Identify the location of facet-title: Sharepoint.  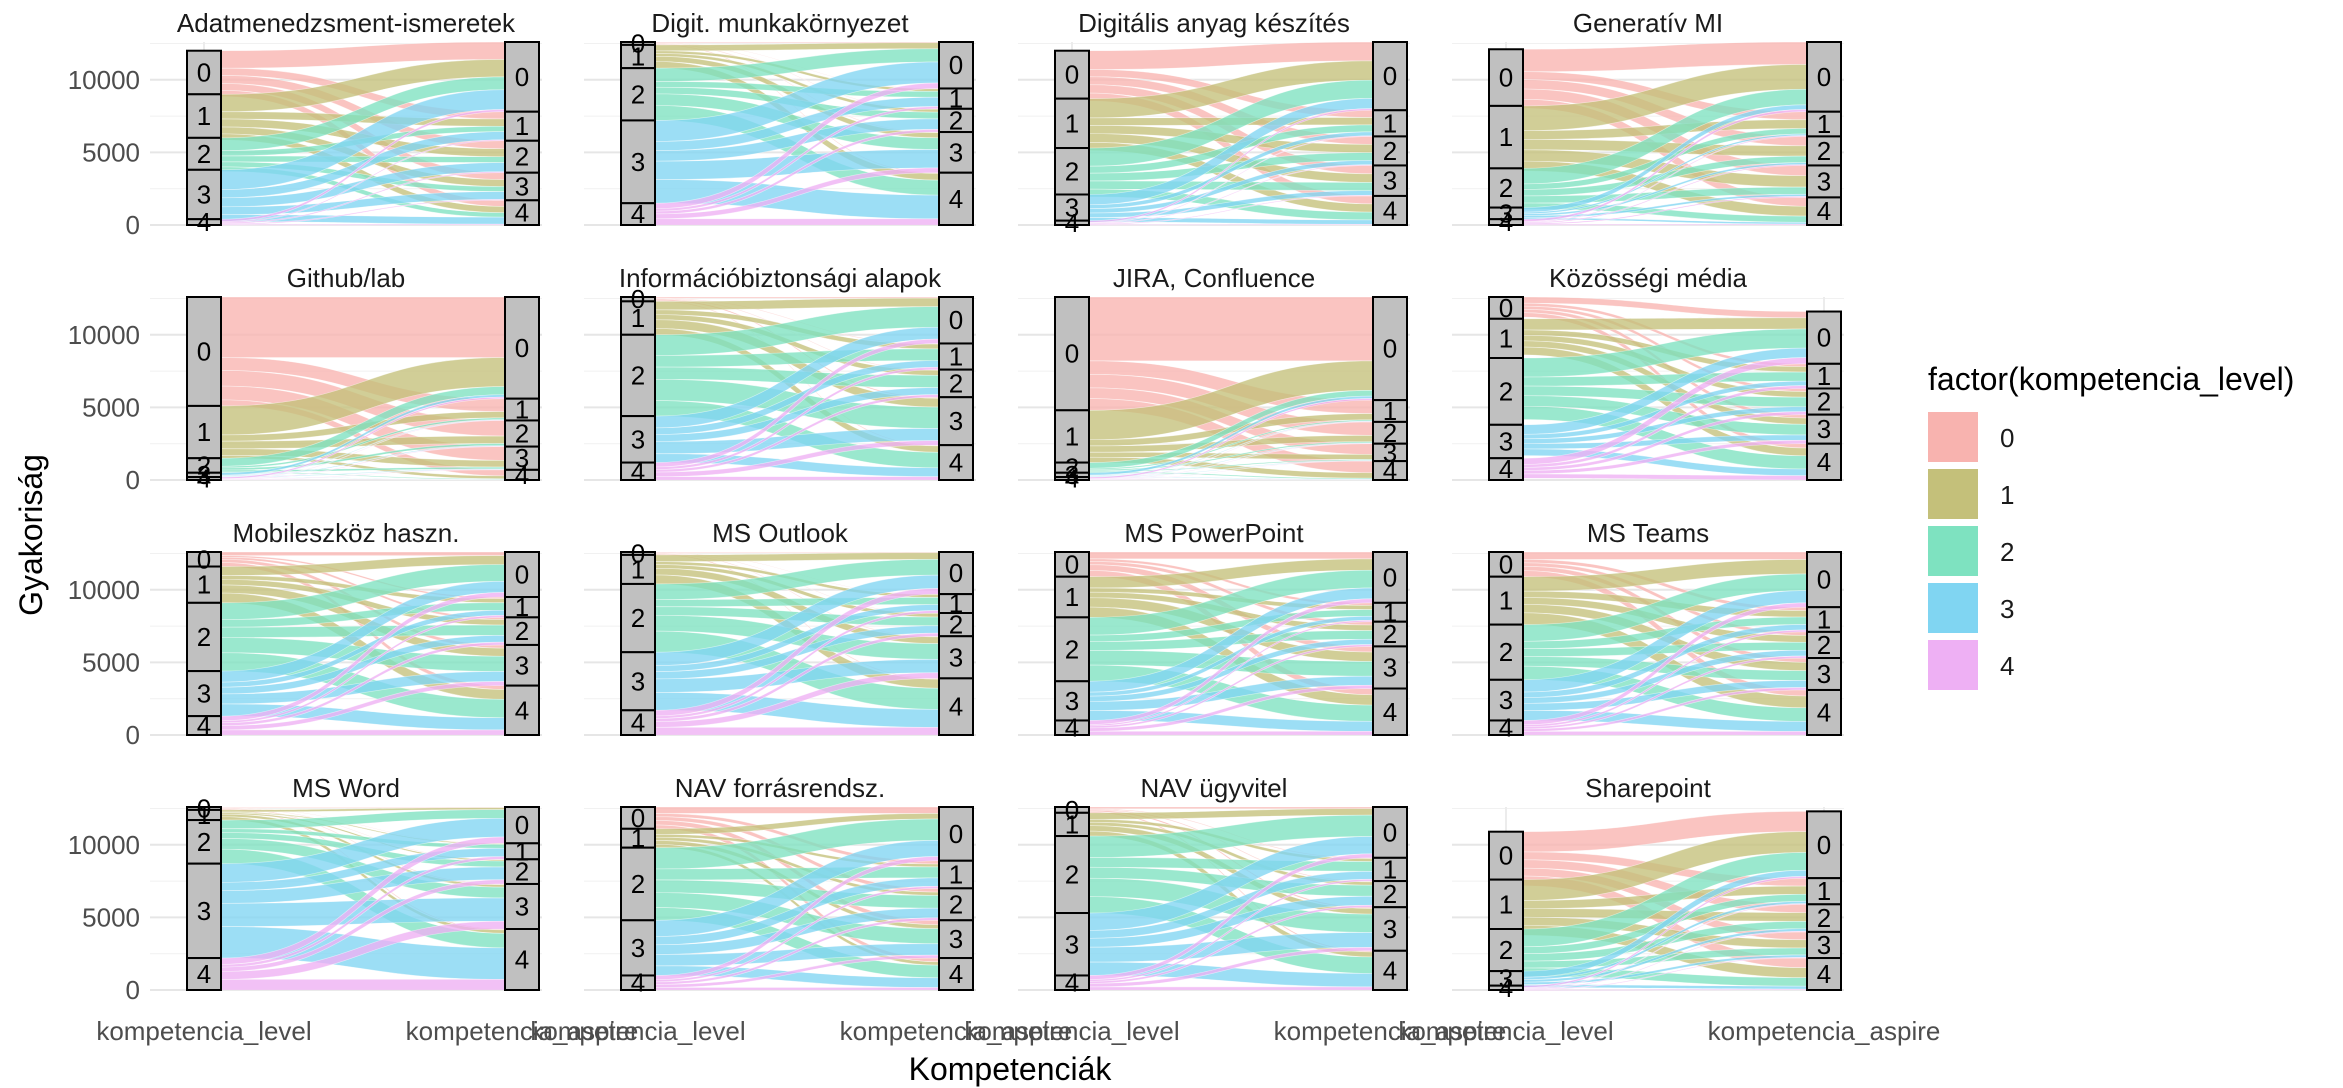
(1648, 788).